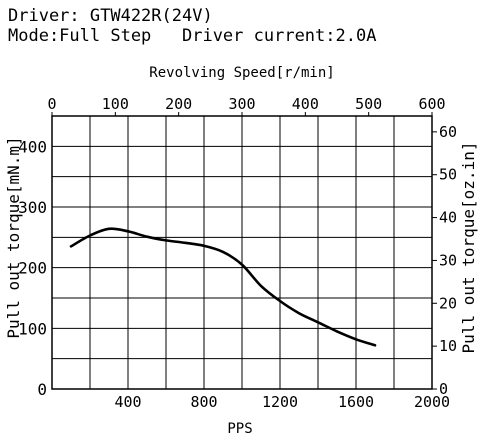  I want to click on right-tick-label: 30, so click(448, 260).